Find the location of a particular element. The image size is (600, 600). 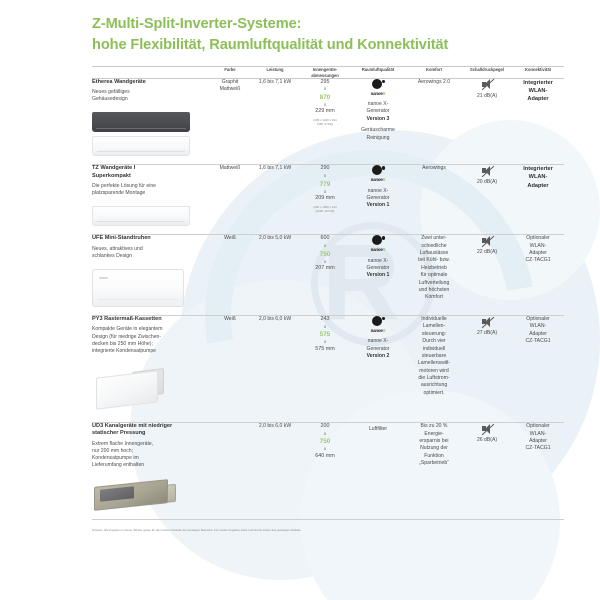

raumluftqualitaet-text: Luftfilter is located at coordinates (378, 429).